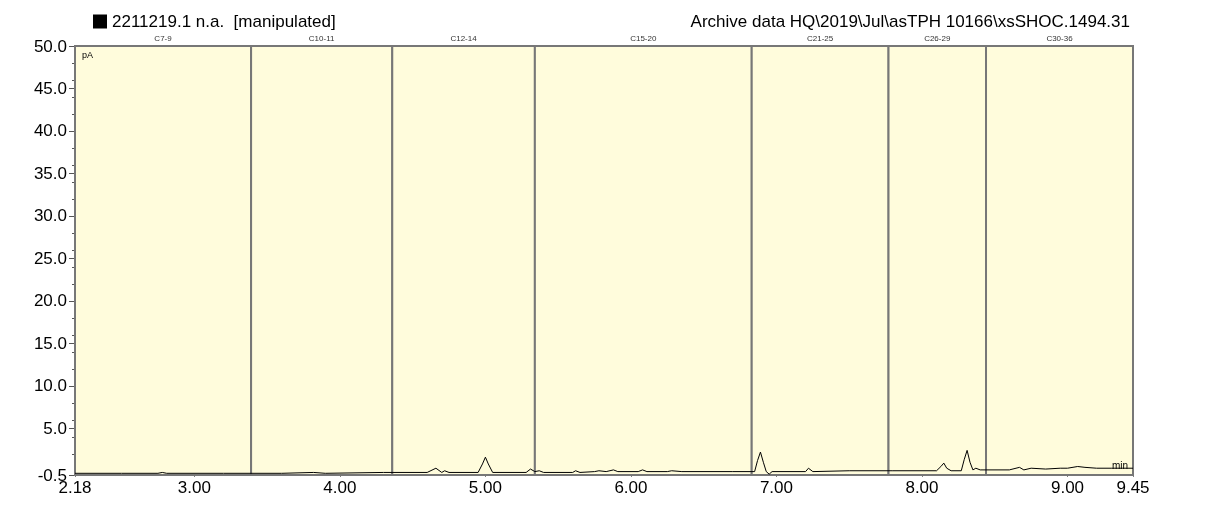 The width and height of the screenshot is (1208, 507). What do you see at coordinates (631, 487) in the screenshot?
I see `x-tick-label: 6.00` at bounding box center [631, 487].